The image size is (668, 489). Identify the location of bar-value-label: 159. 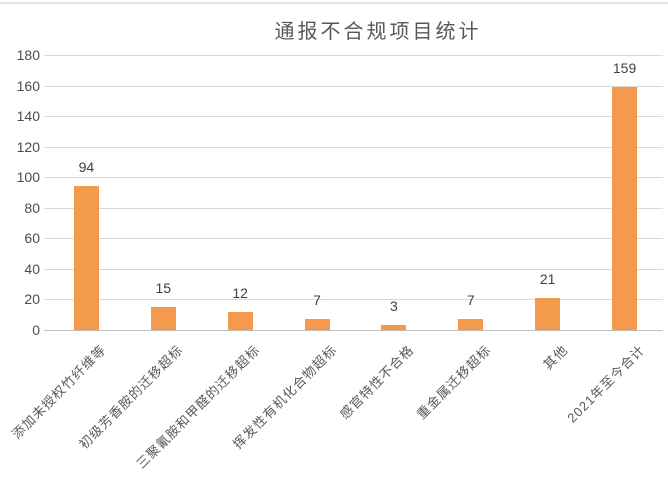
(624, 68).